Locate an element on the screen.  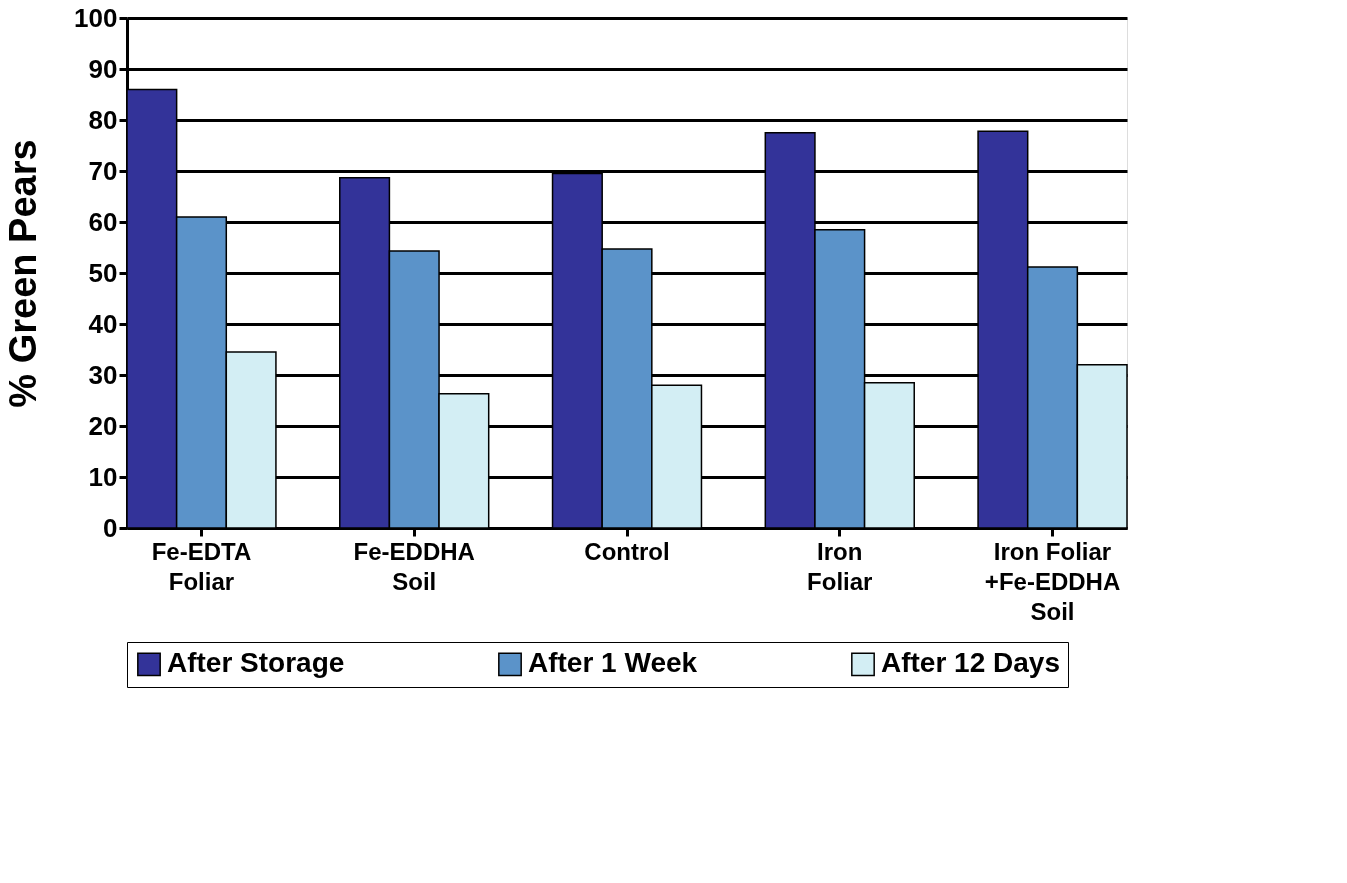
y-tick-label: 50 is located at coordinates (103, 272).